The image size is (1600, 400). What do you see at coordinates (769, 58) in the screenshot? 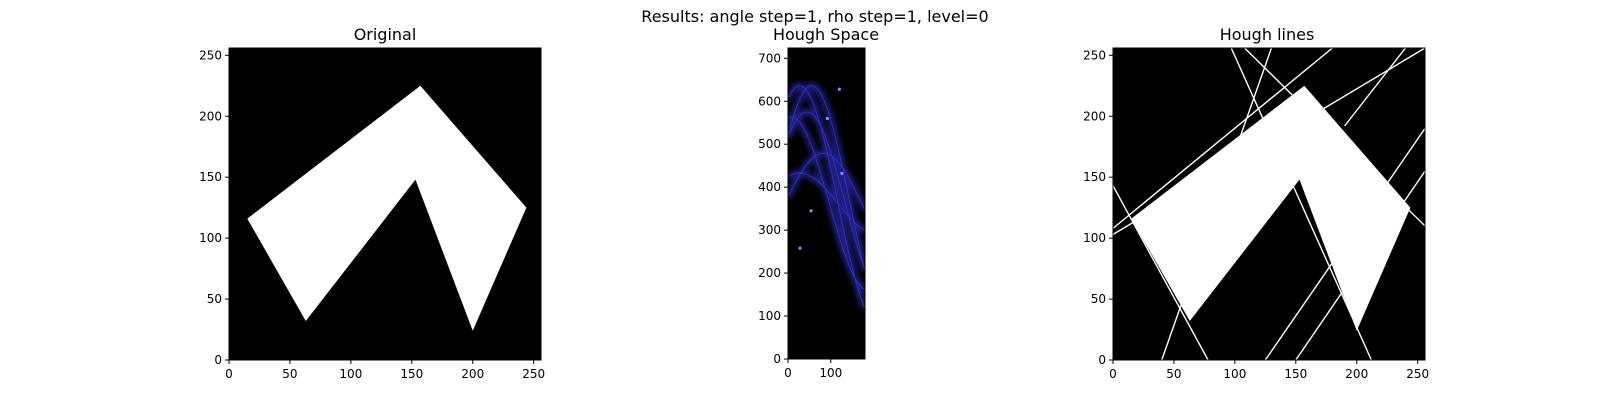
I see `hough-ytick-label: 700` at bounding box center [769, 58].